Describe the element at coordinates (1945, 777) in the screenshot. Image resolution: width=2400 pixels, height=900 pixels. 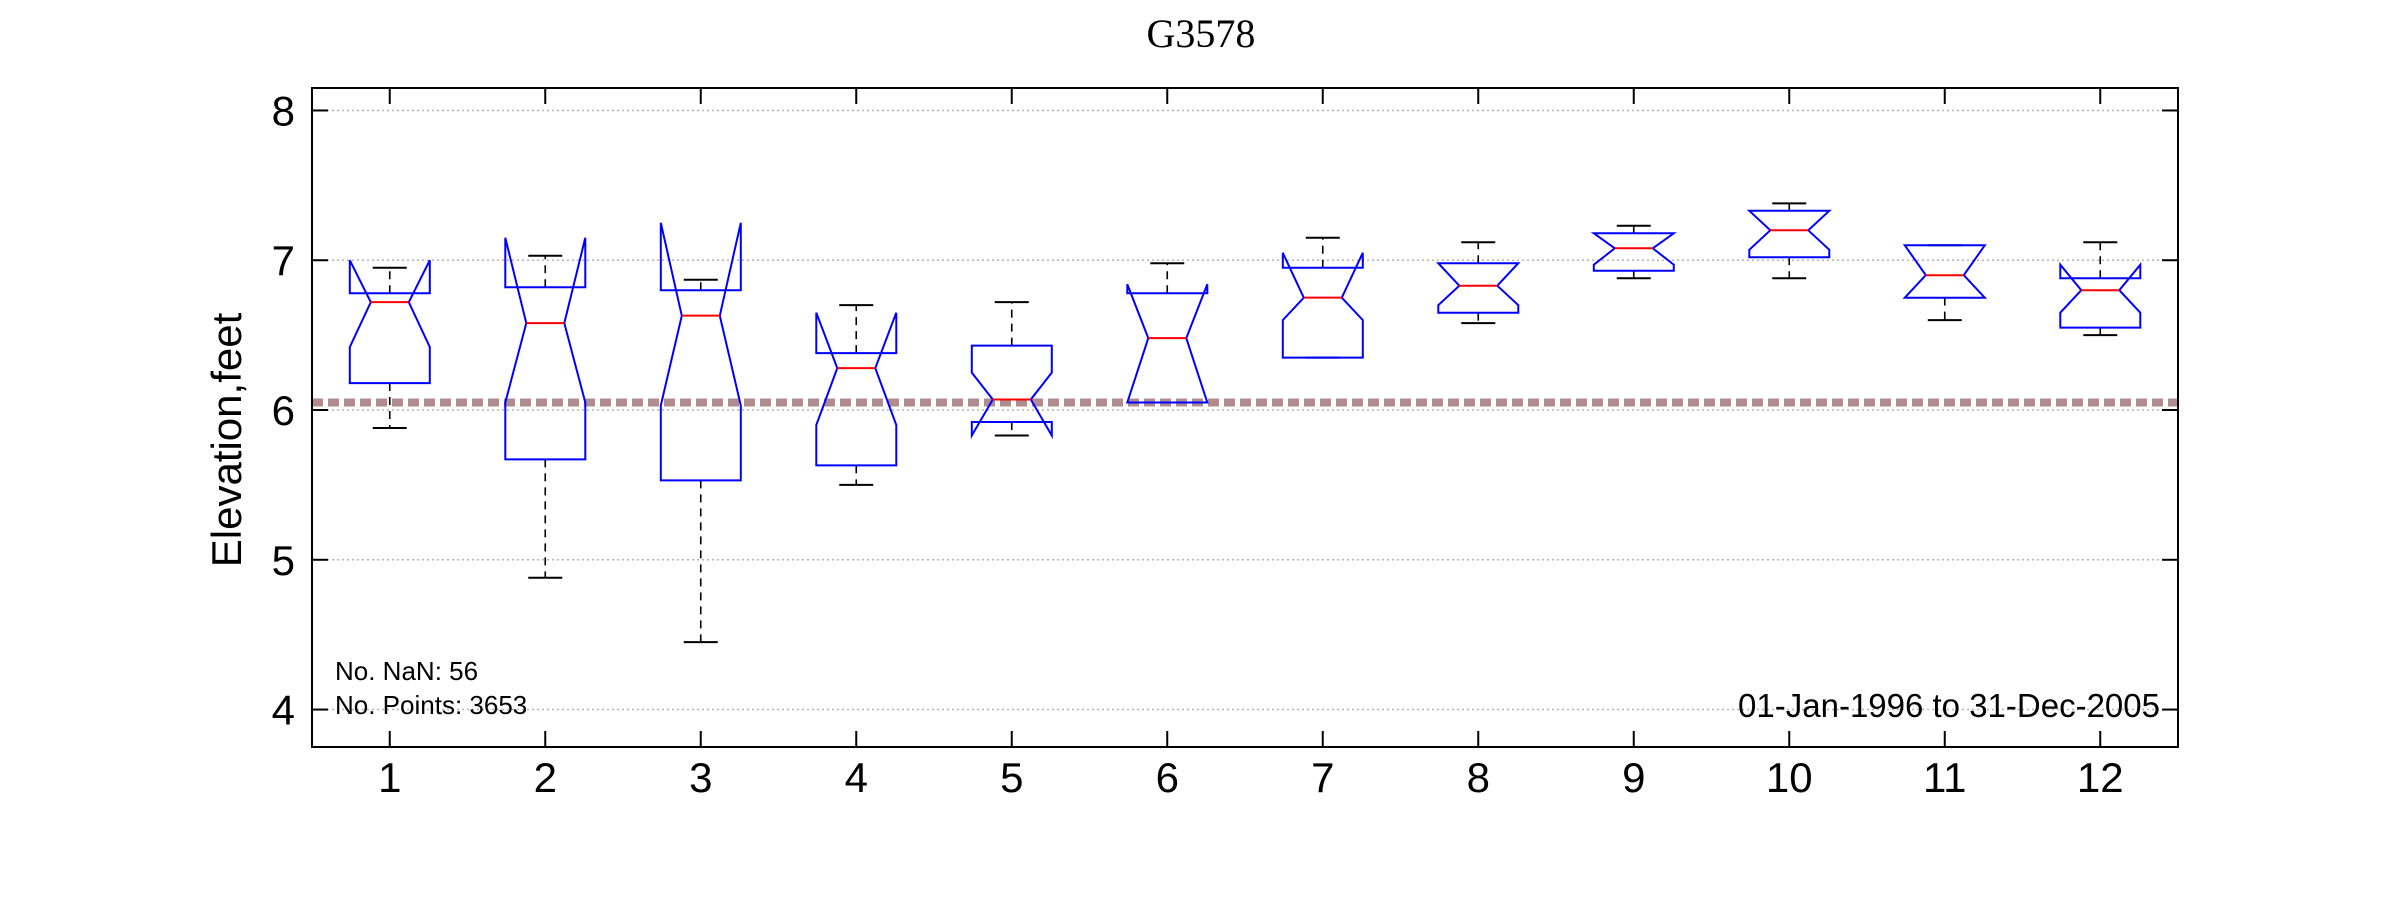
I see `x-tick-label: 11` at that location.